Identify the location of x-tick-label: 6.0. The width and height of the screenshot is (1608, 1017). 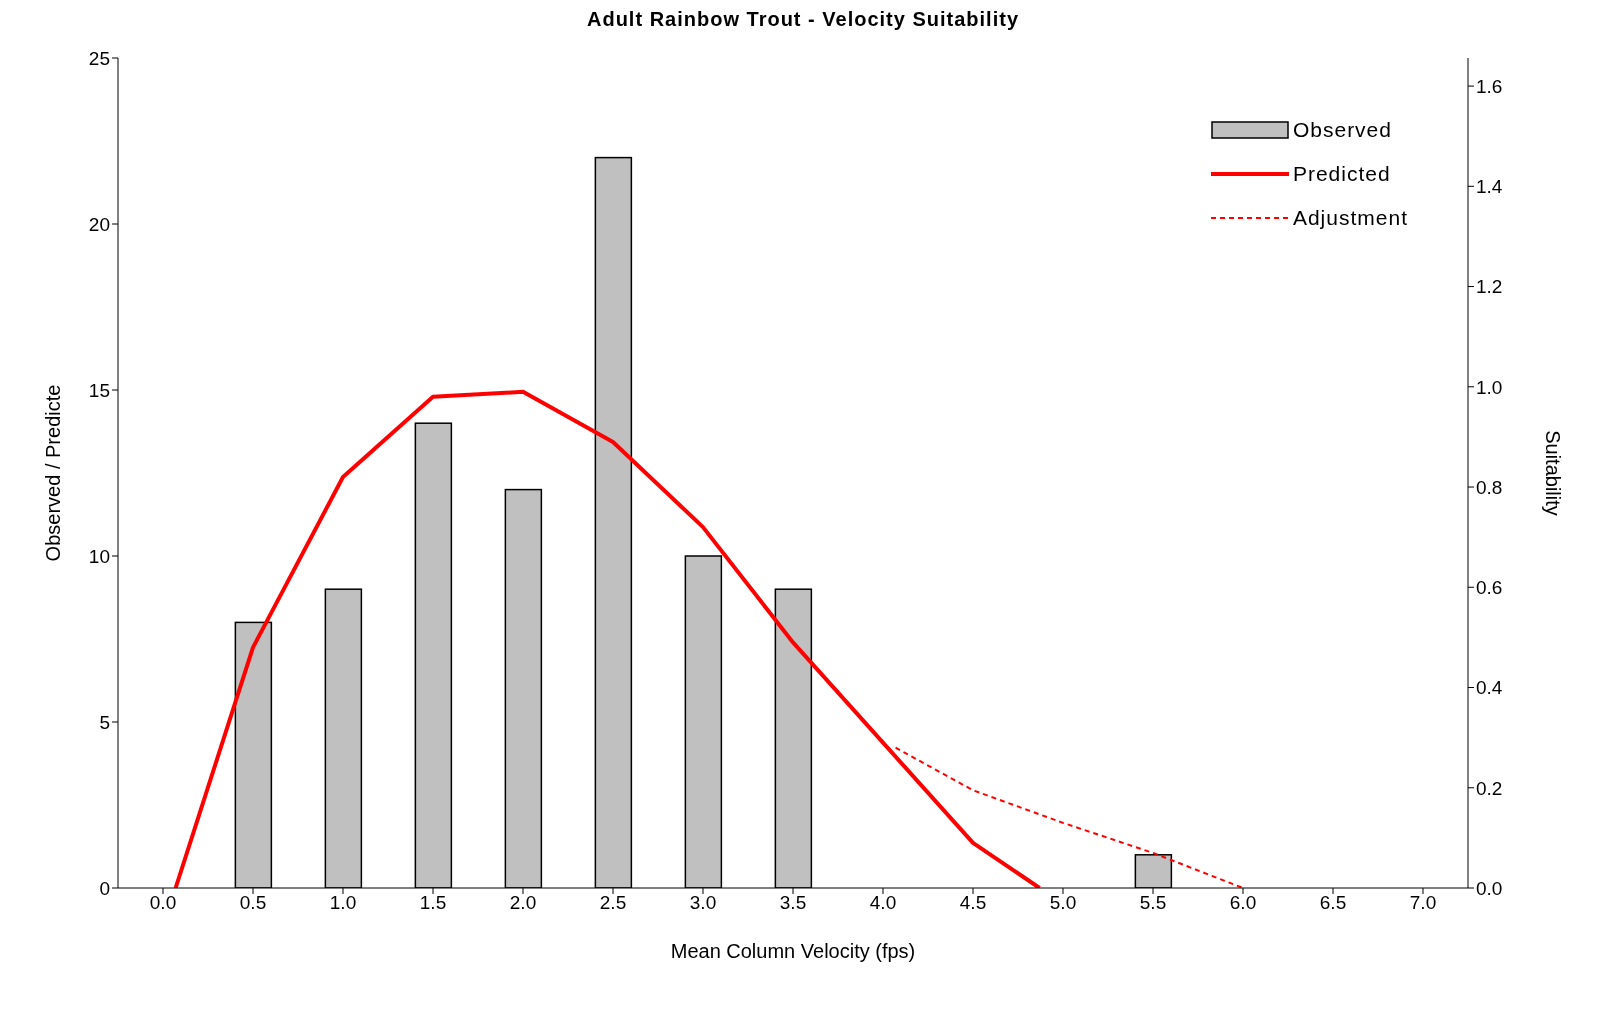
(1243, 903).